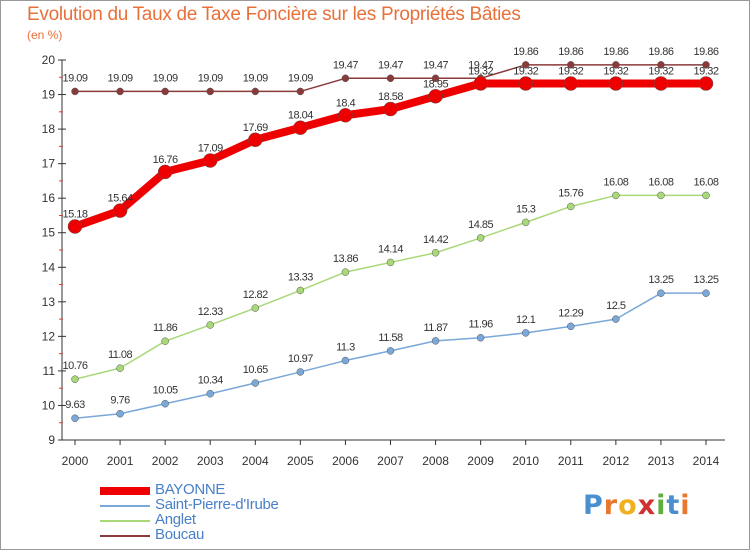  I want to click on data-label: 17.09, so click(210, 149).